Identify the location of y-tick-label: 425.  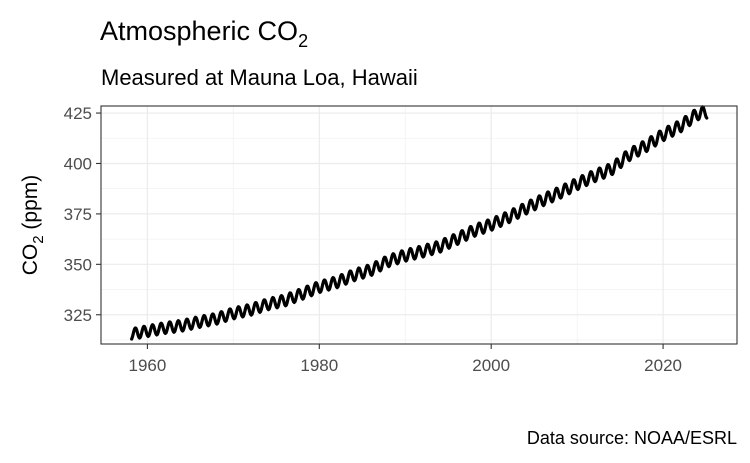
(78, 113).